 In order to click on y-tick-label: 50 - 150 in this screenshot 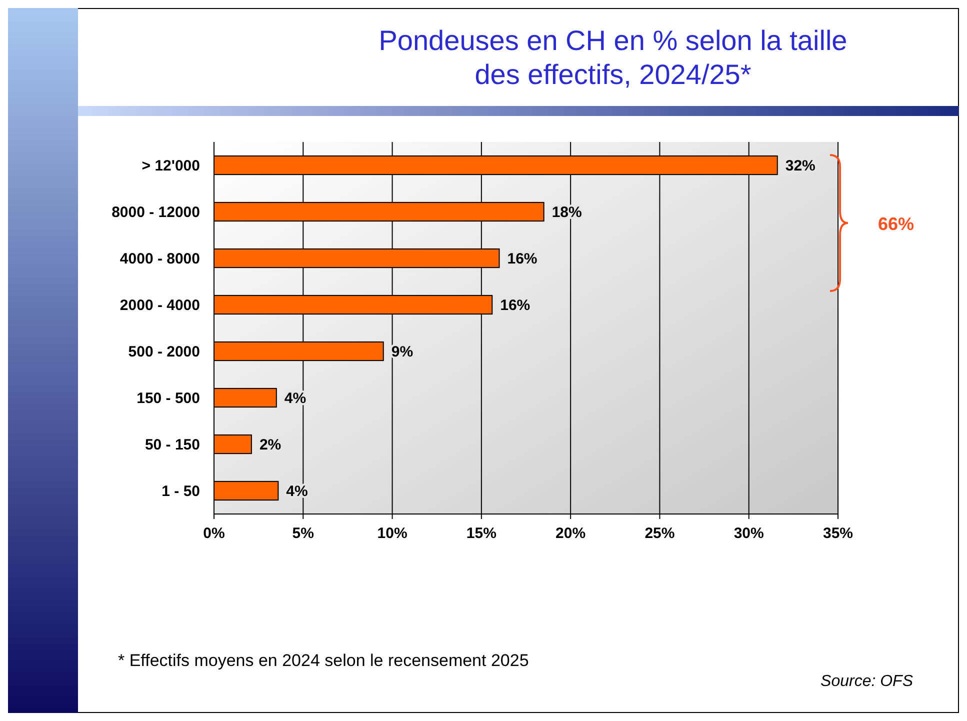, I will do `click(172, 445)`.